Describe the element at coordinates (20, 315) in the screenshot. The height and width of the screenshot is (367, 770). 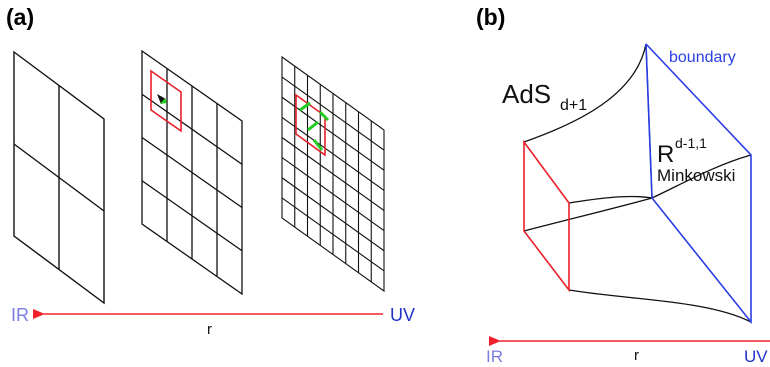
I see `ir-label-a: IR` at that location.